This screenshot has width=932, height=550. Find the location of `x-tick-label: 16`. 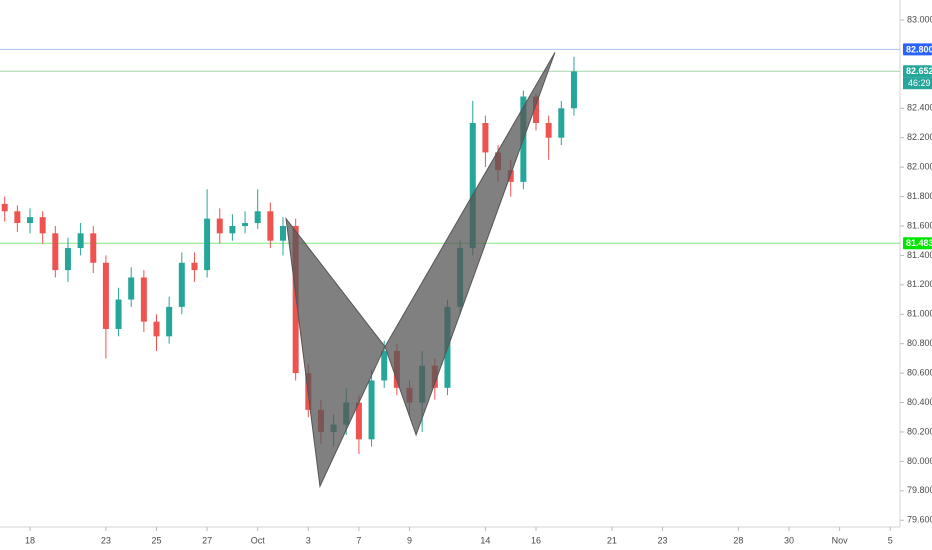

x-tick-label: 16 is located at coordinates (536, 540).